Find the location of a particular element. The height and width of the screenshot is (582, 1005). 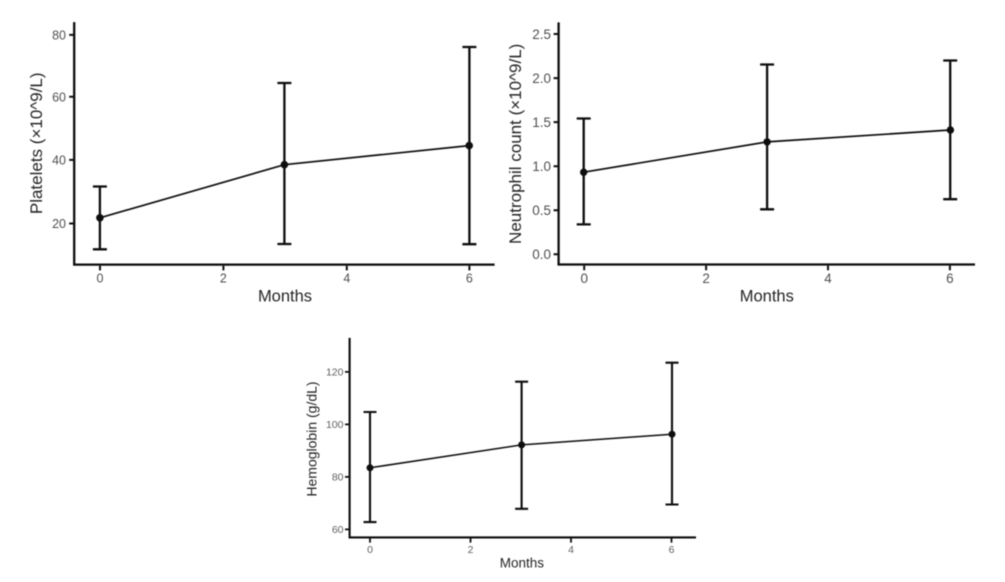

svg-text: 1.5 is located at coordinates (541, 122).